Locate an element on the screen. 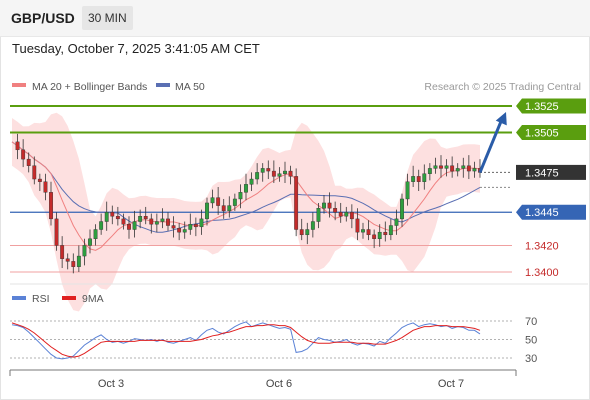 Image resolution: width=590 pixels, height=400 pixels. legend-ma50-swatch is located at coordinates (163, 85).